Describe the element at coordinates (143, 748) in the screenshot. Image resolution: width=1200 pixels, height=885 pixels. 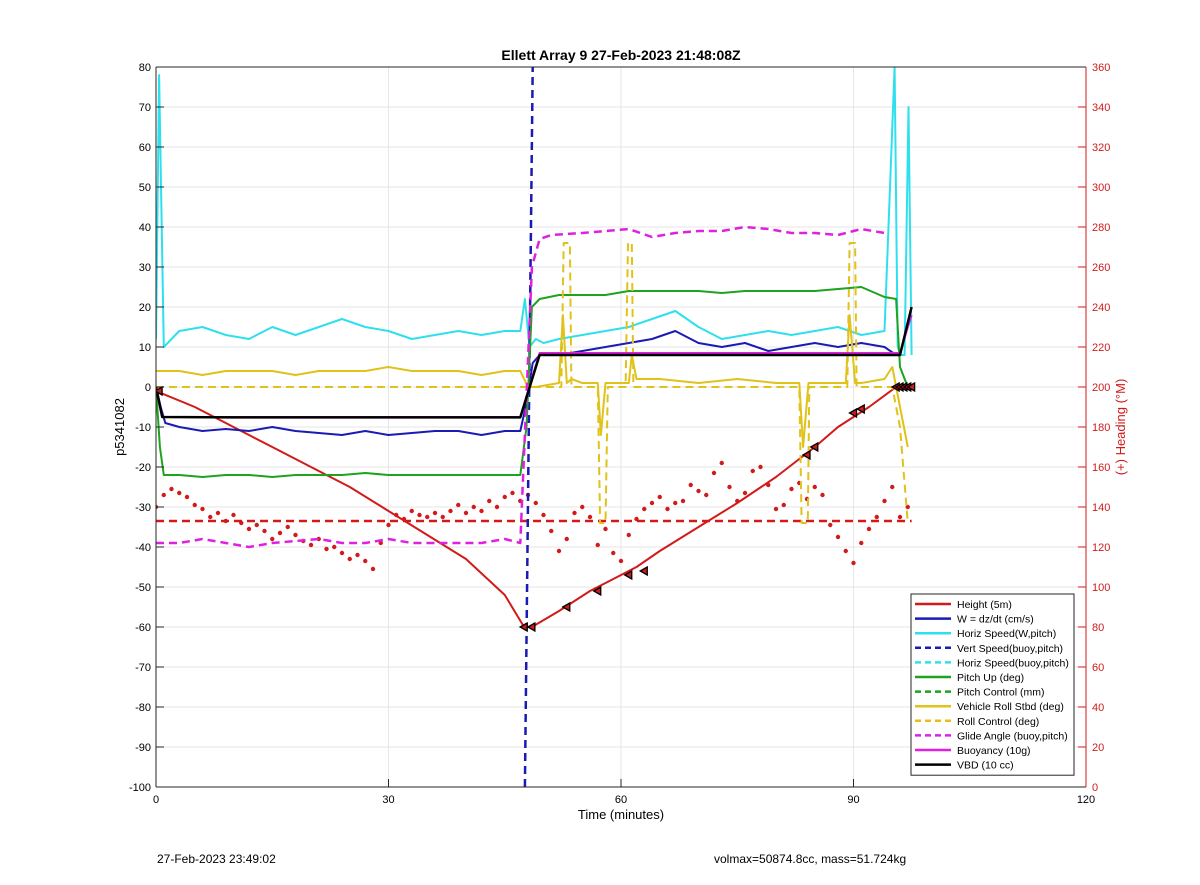
I see `y-tick-label: -90` at that location.